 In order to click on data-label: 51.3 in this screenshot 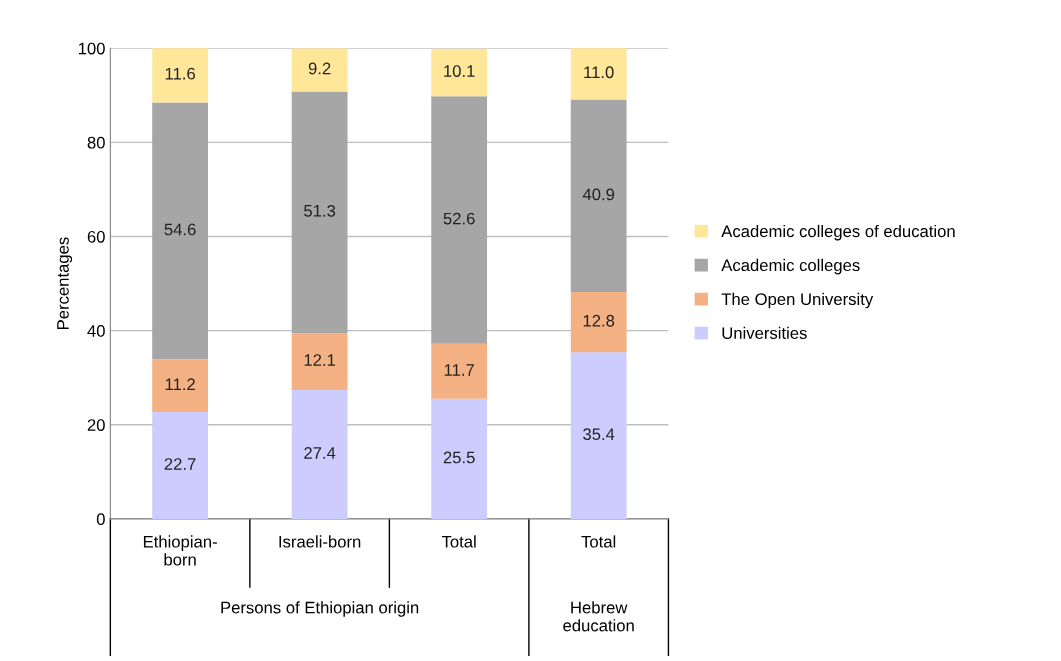, I will do `click(320, 210)`.